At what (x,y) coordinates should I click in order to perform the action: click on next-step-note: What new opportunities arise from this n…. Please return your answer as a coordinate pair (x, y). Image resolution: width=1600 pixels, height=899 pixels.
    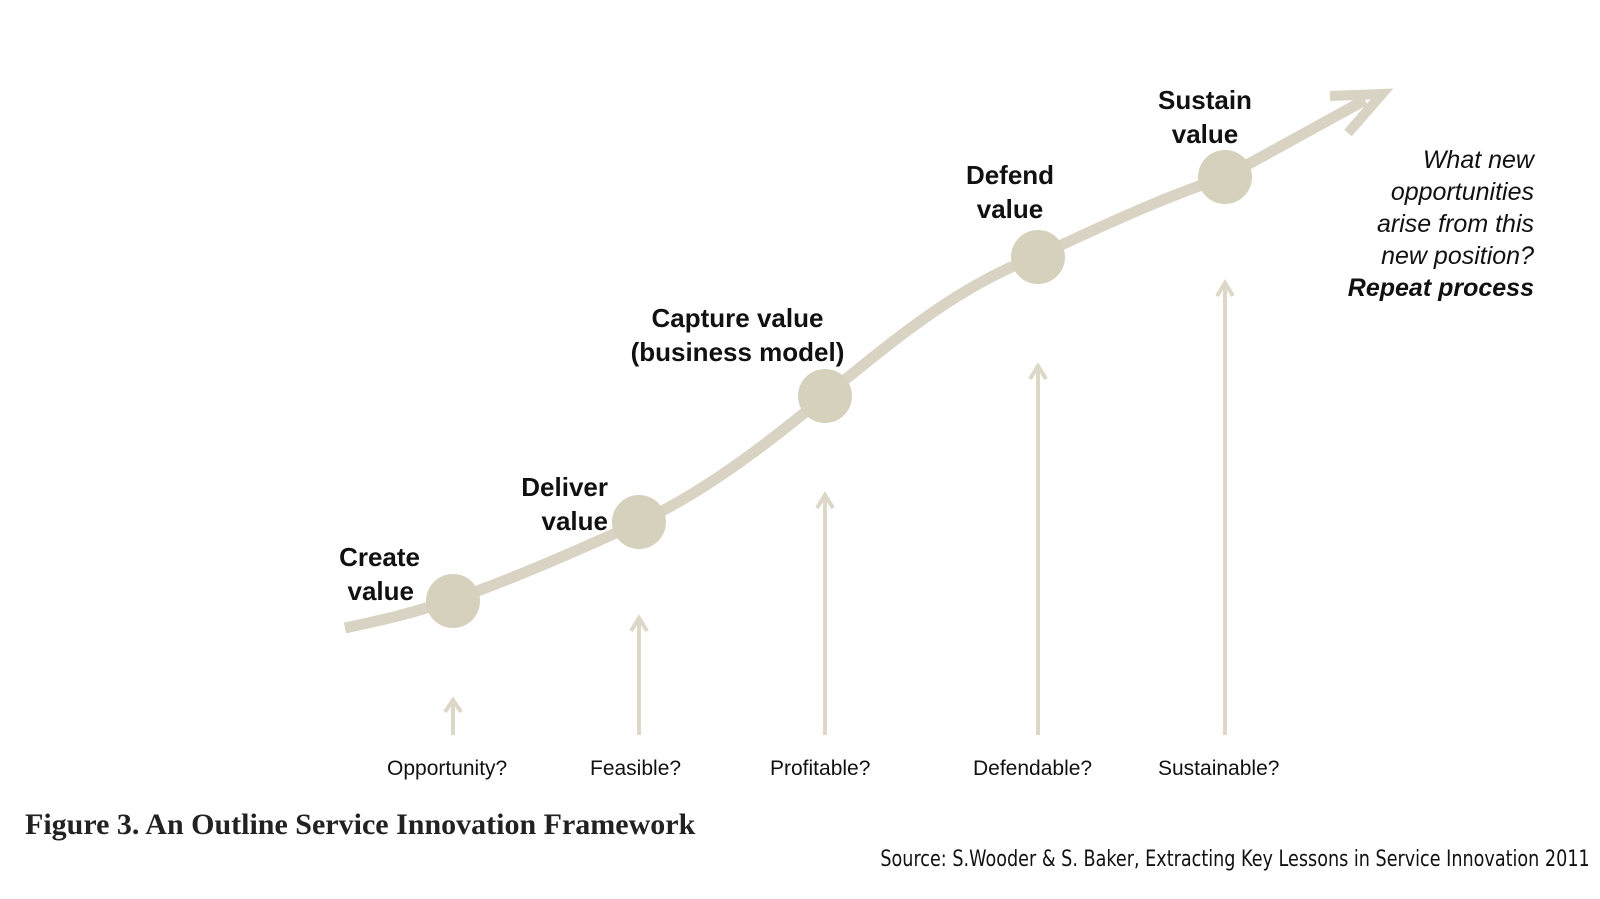
    Looking at the image, I should click on (1440, 224).